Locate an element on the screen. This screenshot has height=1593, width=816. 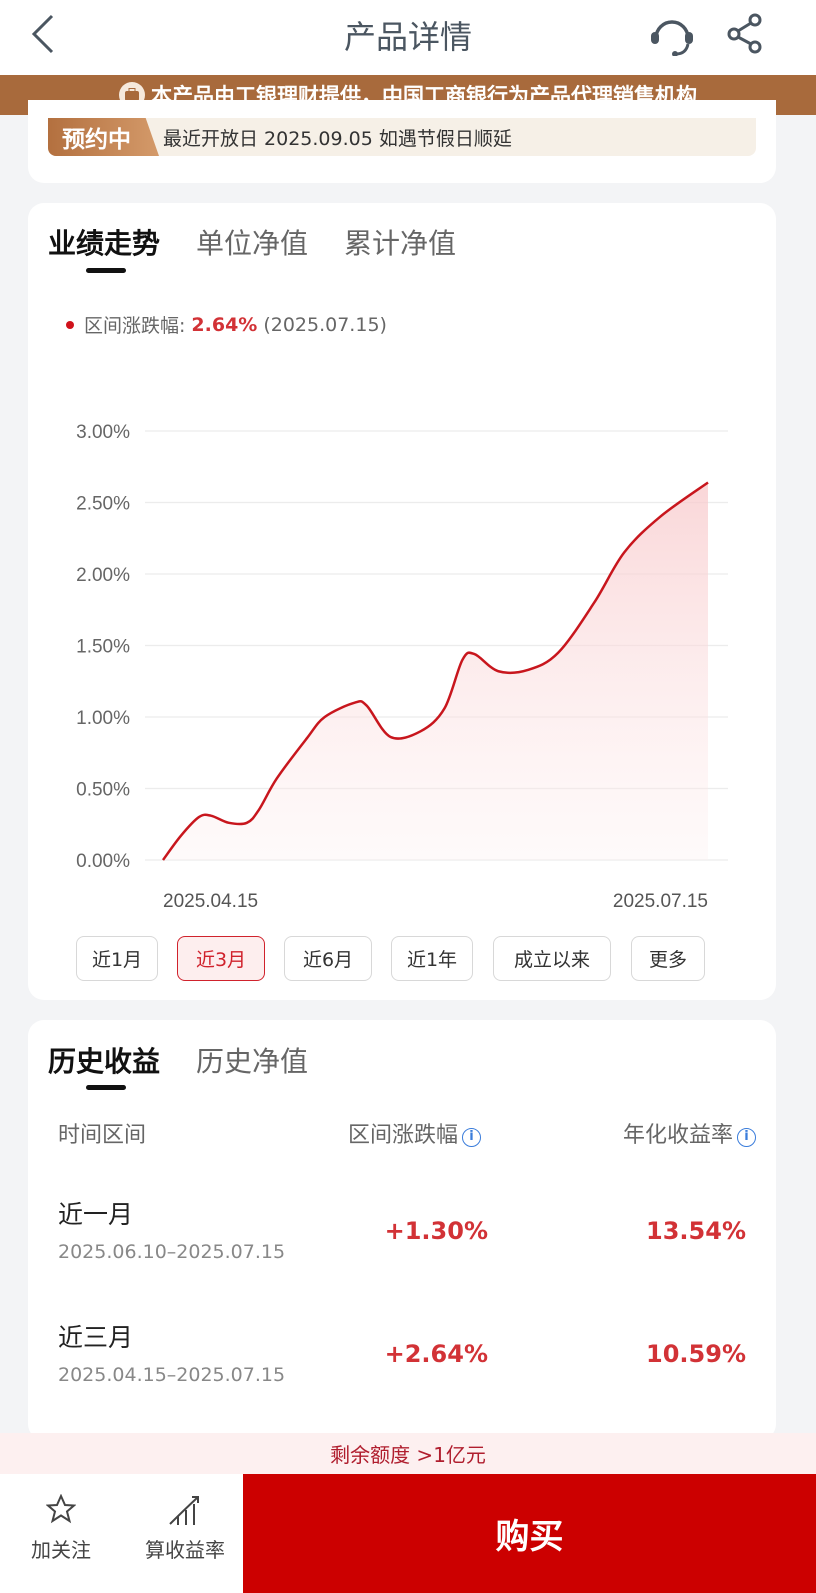
back-icon is located at coordinates (43, 34).